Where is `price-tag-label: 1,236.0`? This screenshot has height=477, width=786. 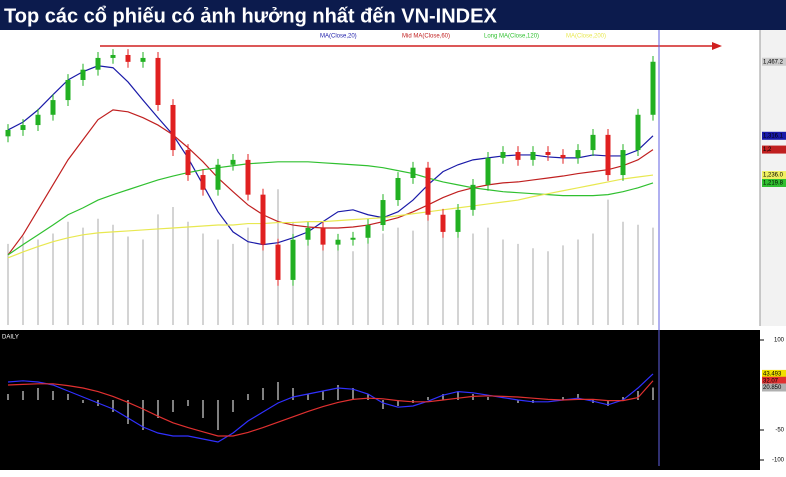 price-tag-label: 1,236.0 is located at coordinates (773, 176).